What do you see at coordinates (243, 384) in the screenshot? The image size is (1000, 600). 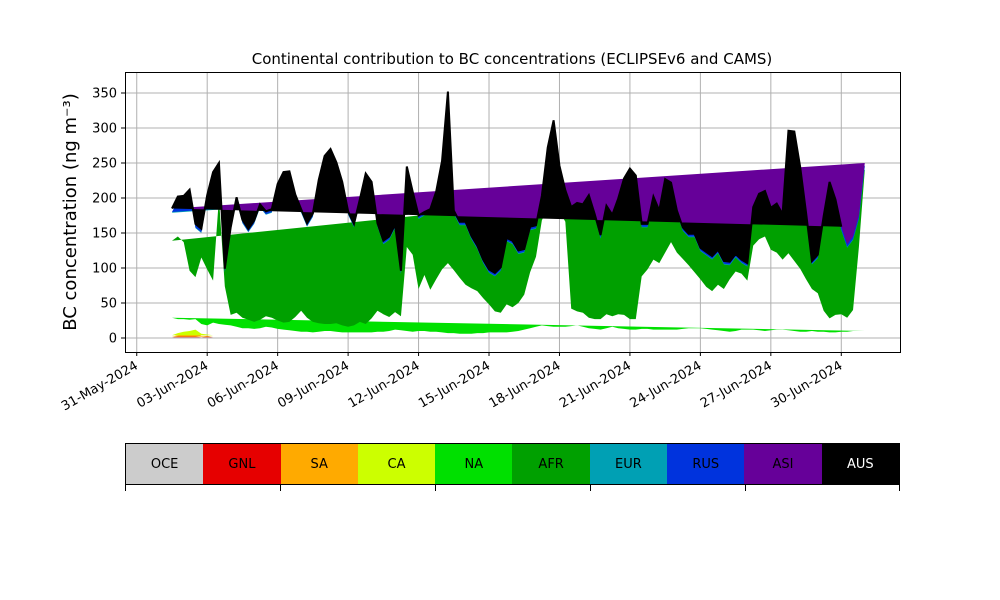 I see `x-tick-label: 06-Jun-2024` at bounding box center [243, 384].